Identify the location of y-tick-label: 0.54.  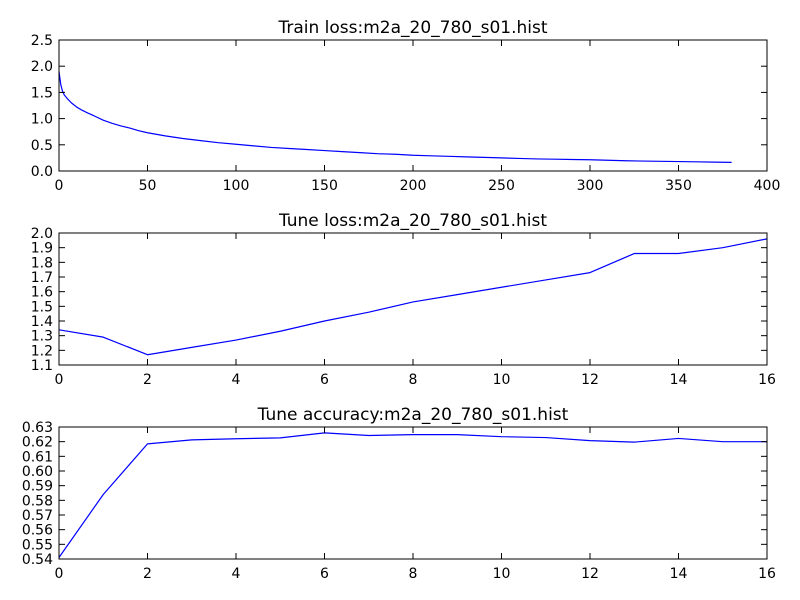
(37, 560).